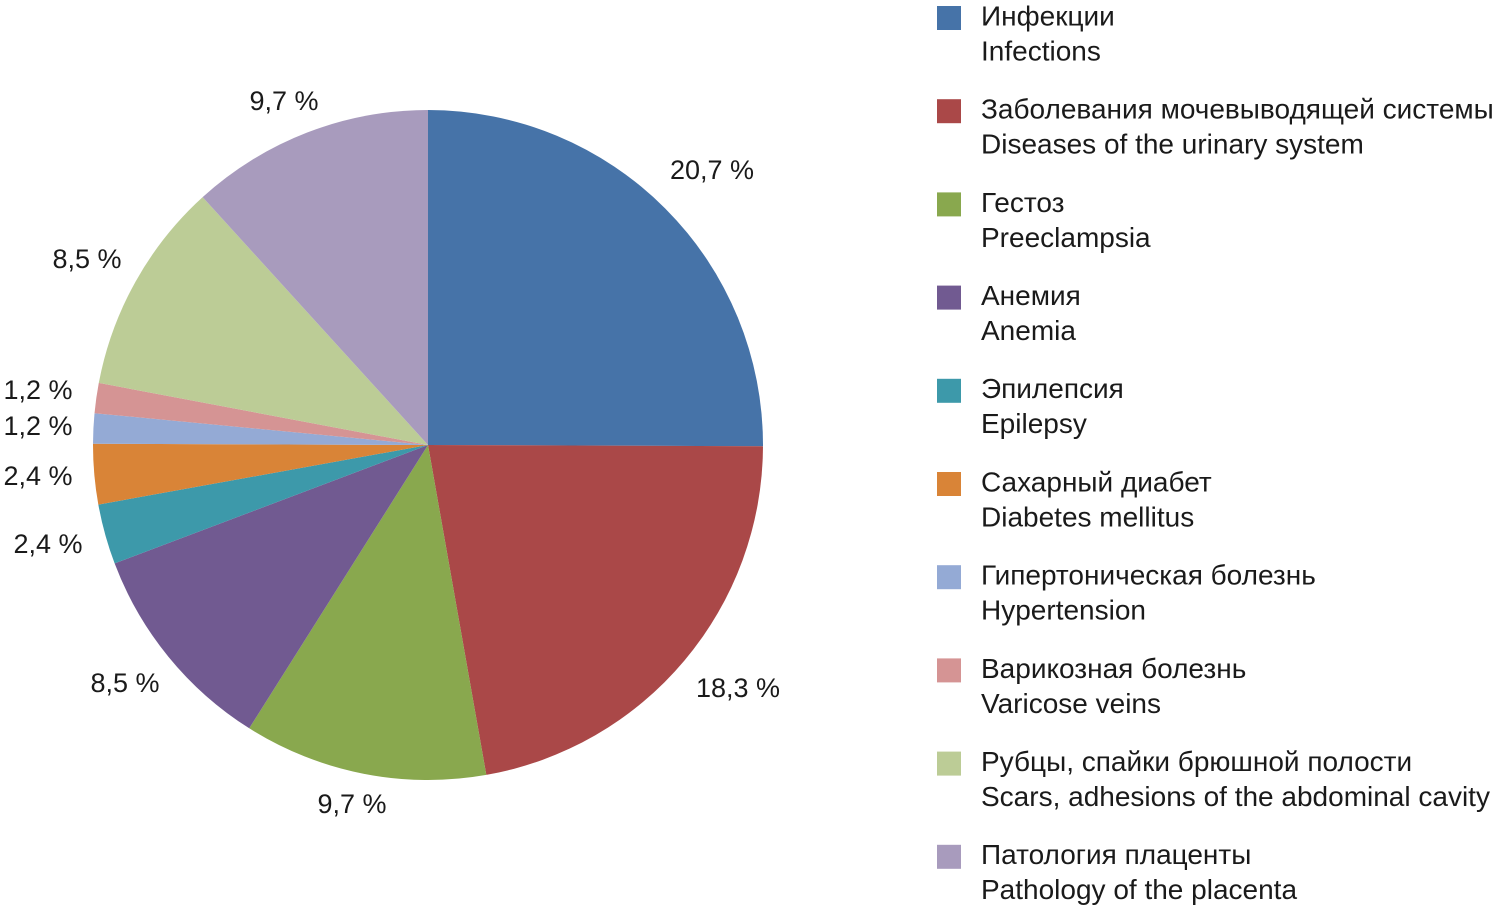  What do you see at coordinates (1091, 686) in the screenshot?
I see `legend-item: Варикозная болезнь Varicose veins` at bounding box center [1091, 686].